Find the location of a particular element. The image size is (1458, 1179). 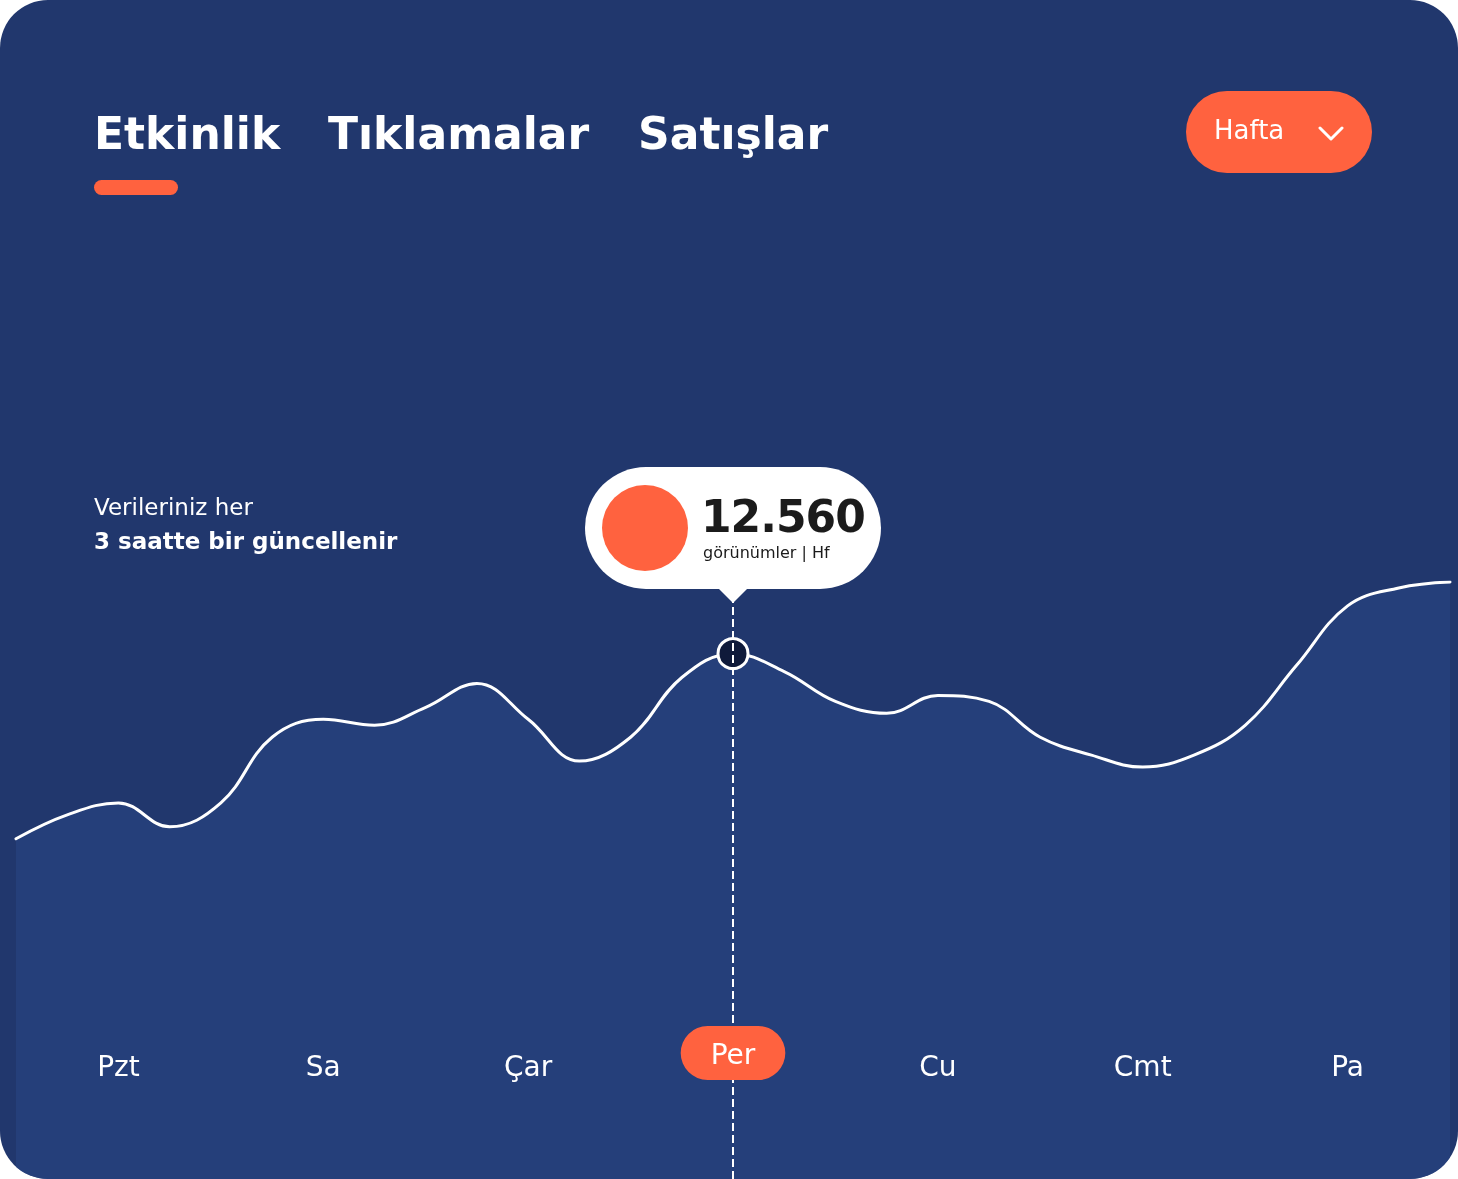

x-tick-label: Cu is located at coordinates (938, 1066).